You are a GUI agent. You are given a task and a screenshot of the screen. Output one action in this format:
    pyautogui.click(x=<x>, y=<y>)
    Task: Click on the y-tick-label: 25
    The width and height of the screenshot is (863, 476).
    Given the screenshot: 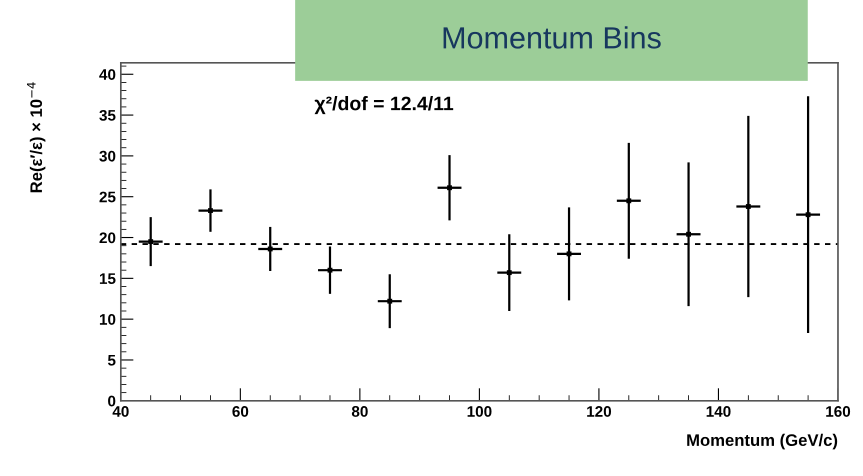 What is the action you would take?
    pyautogui.click(x=107, y=197)
    